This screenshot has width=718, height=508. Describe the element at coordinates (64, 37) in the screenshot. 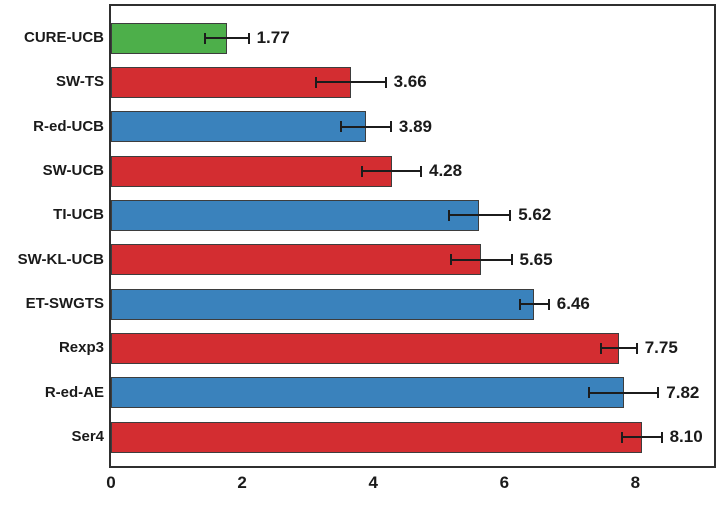

I see `category-label: CURE-UCB` at that location.